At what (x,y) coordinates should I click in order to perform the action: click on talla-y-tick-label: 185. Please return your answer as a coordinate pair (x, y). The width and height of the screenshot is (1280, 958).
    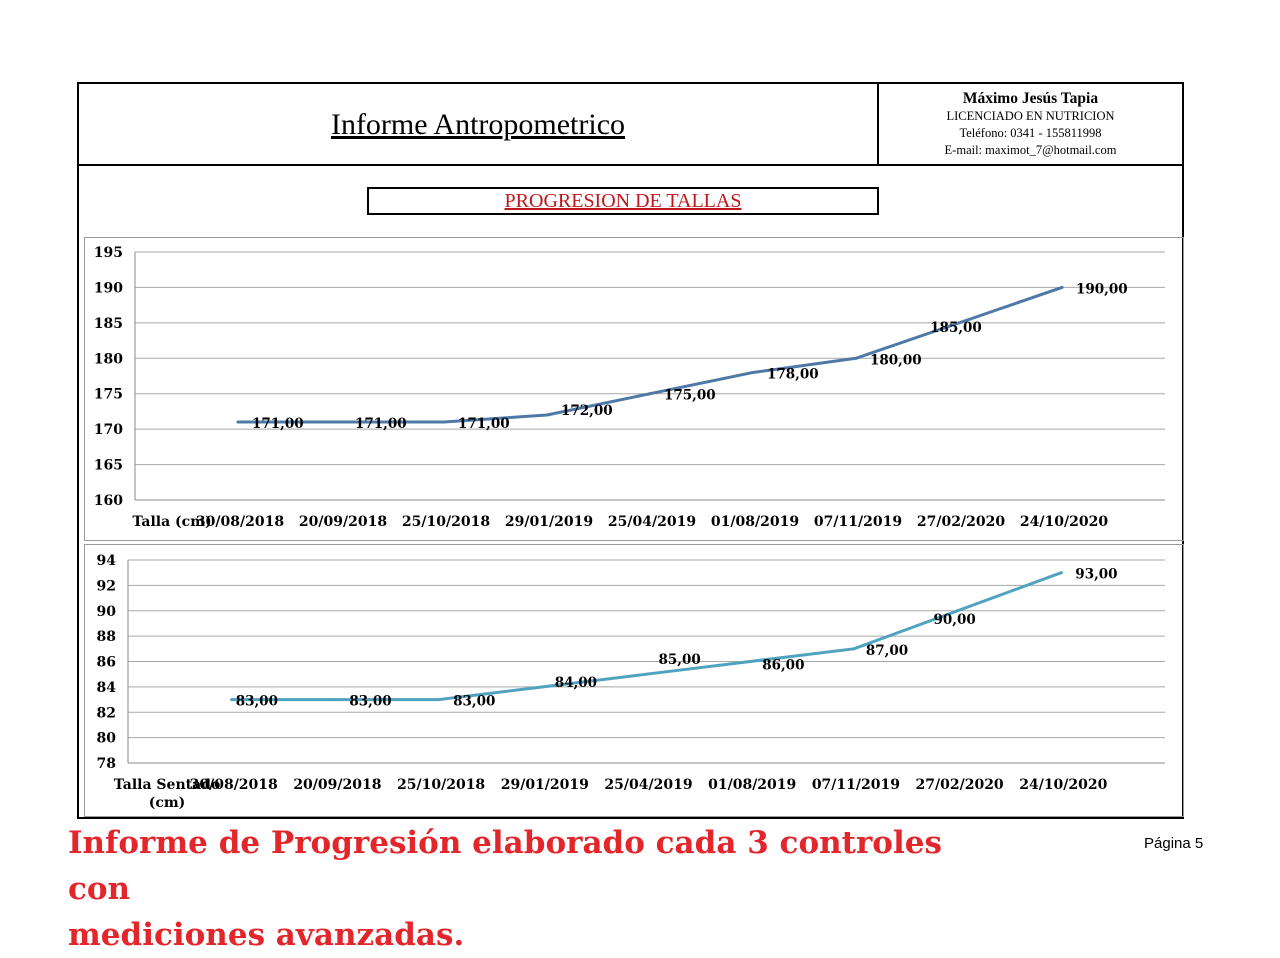
    Looking at the image, I should click on (108, 324).